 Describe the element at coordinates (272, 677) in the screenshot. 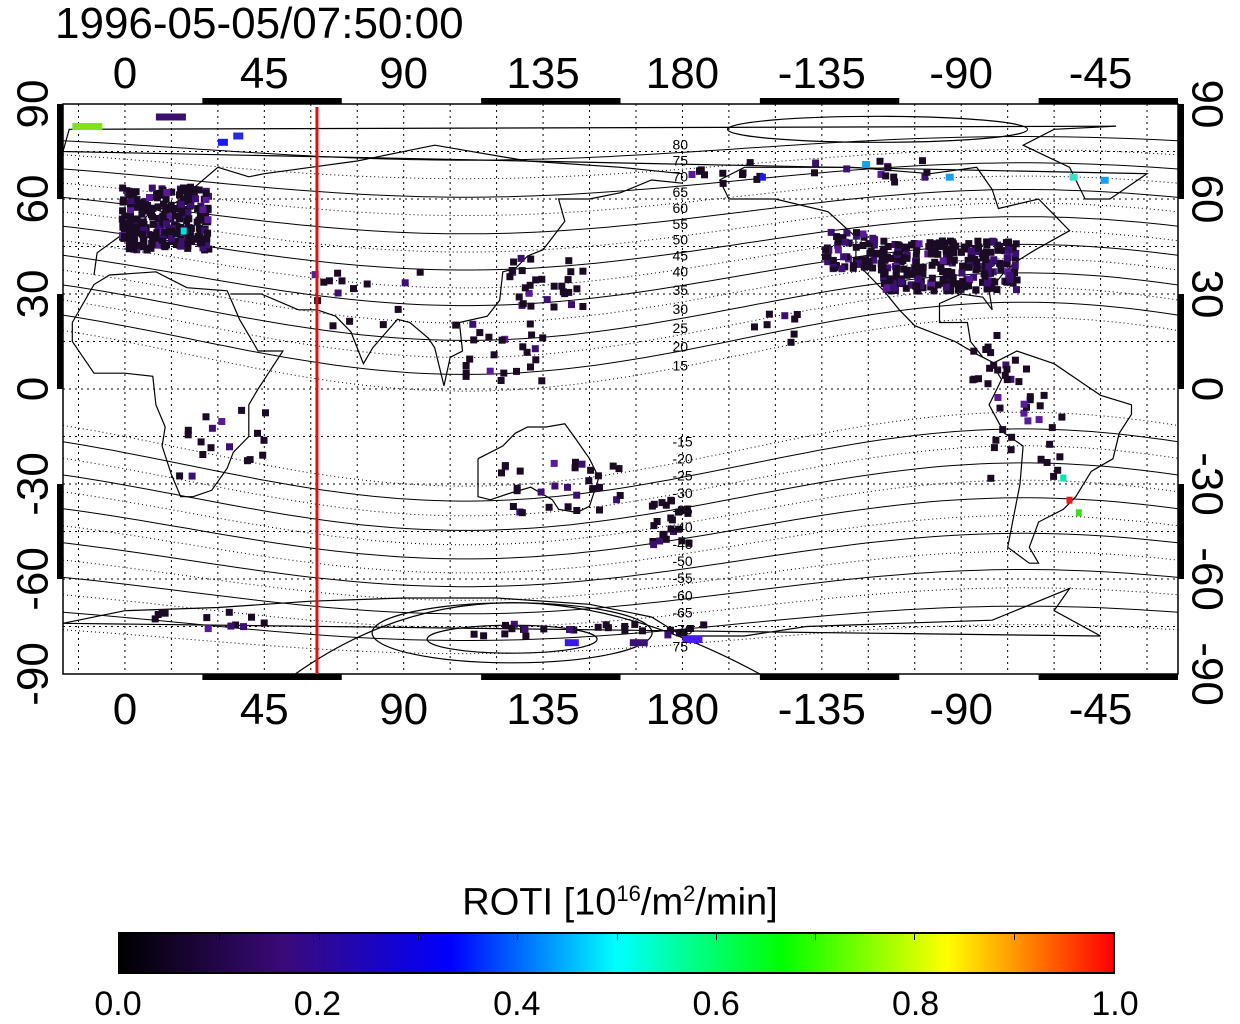

I see `frame-bar-bottom` at that location.